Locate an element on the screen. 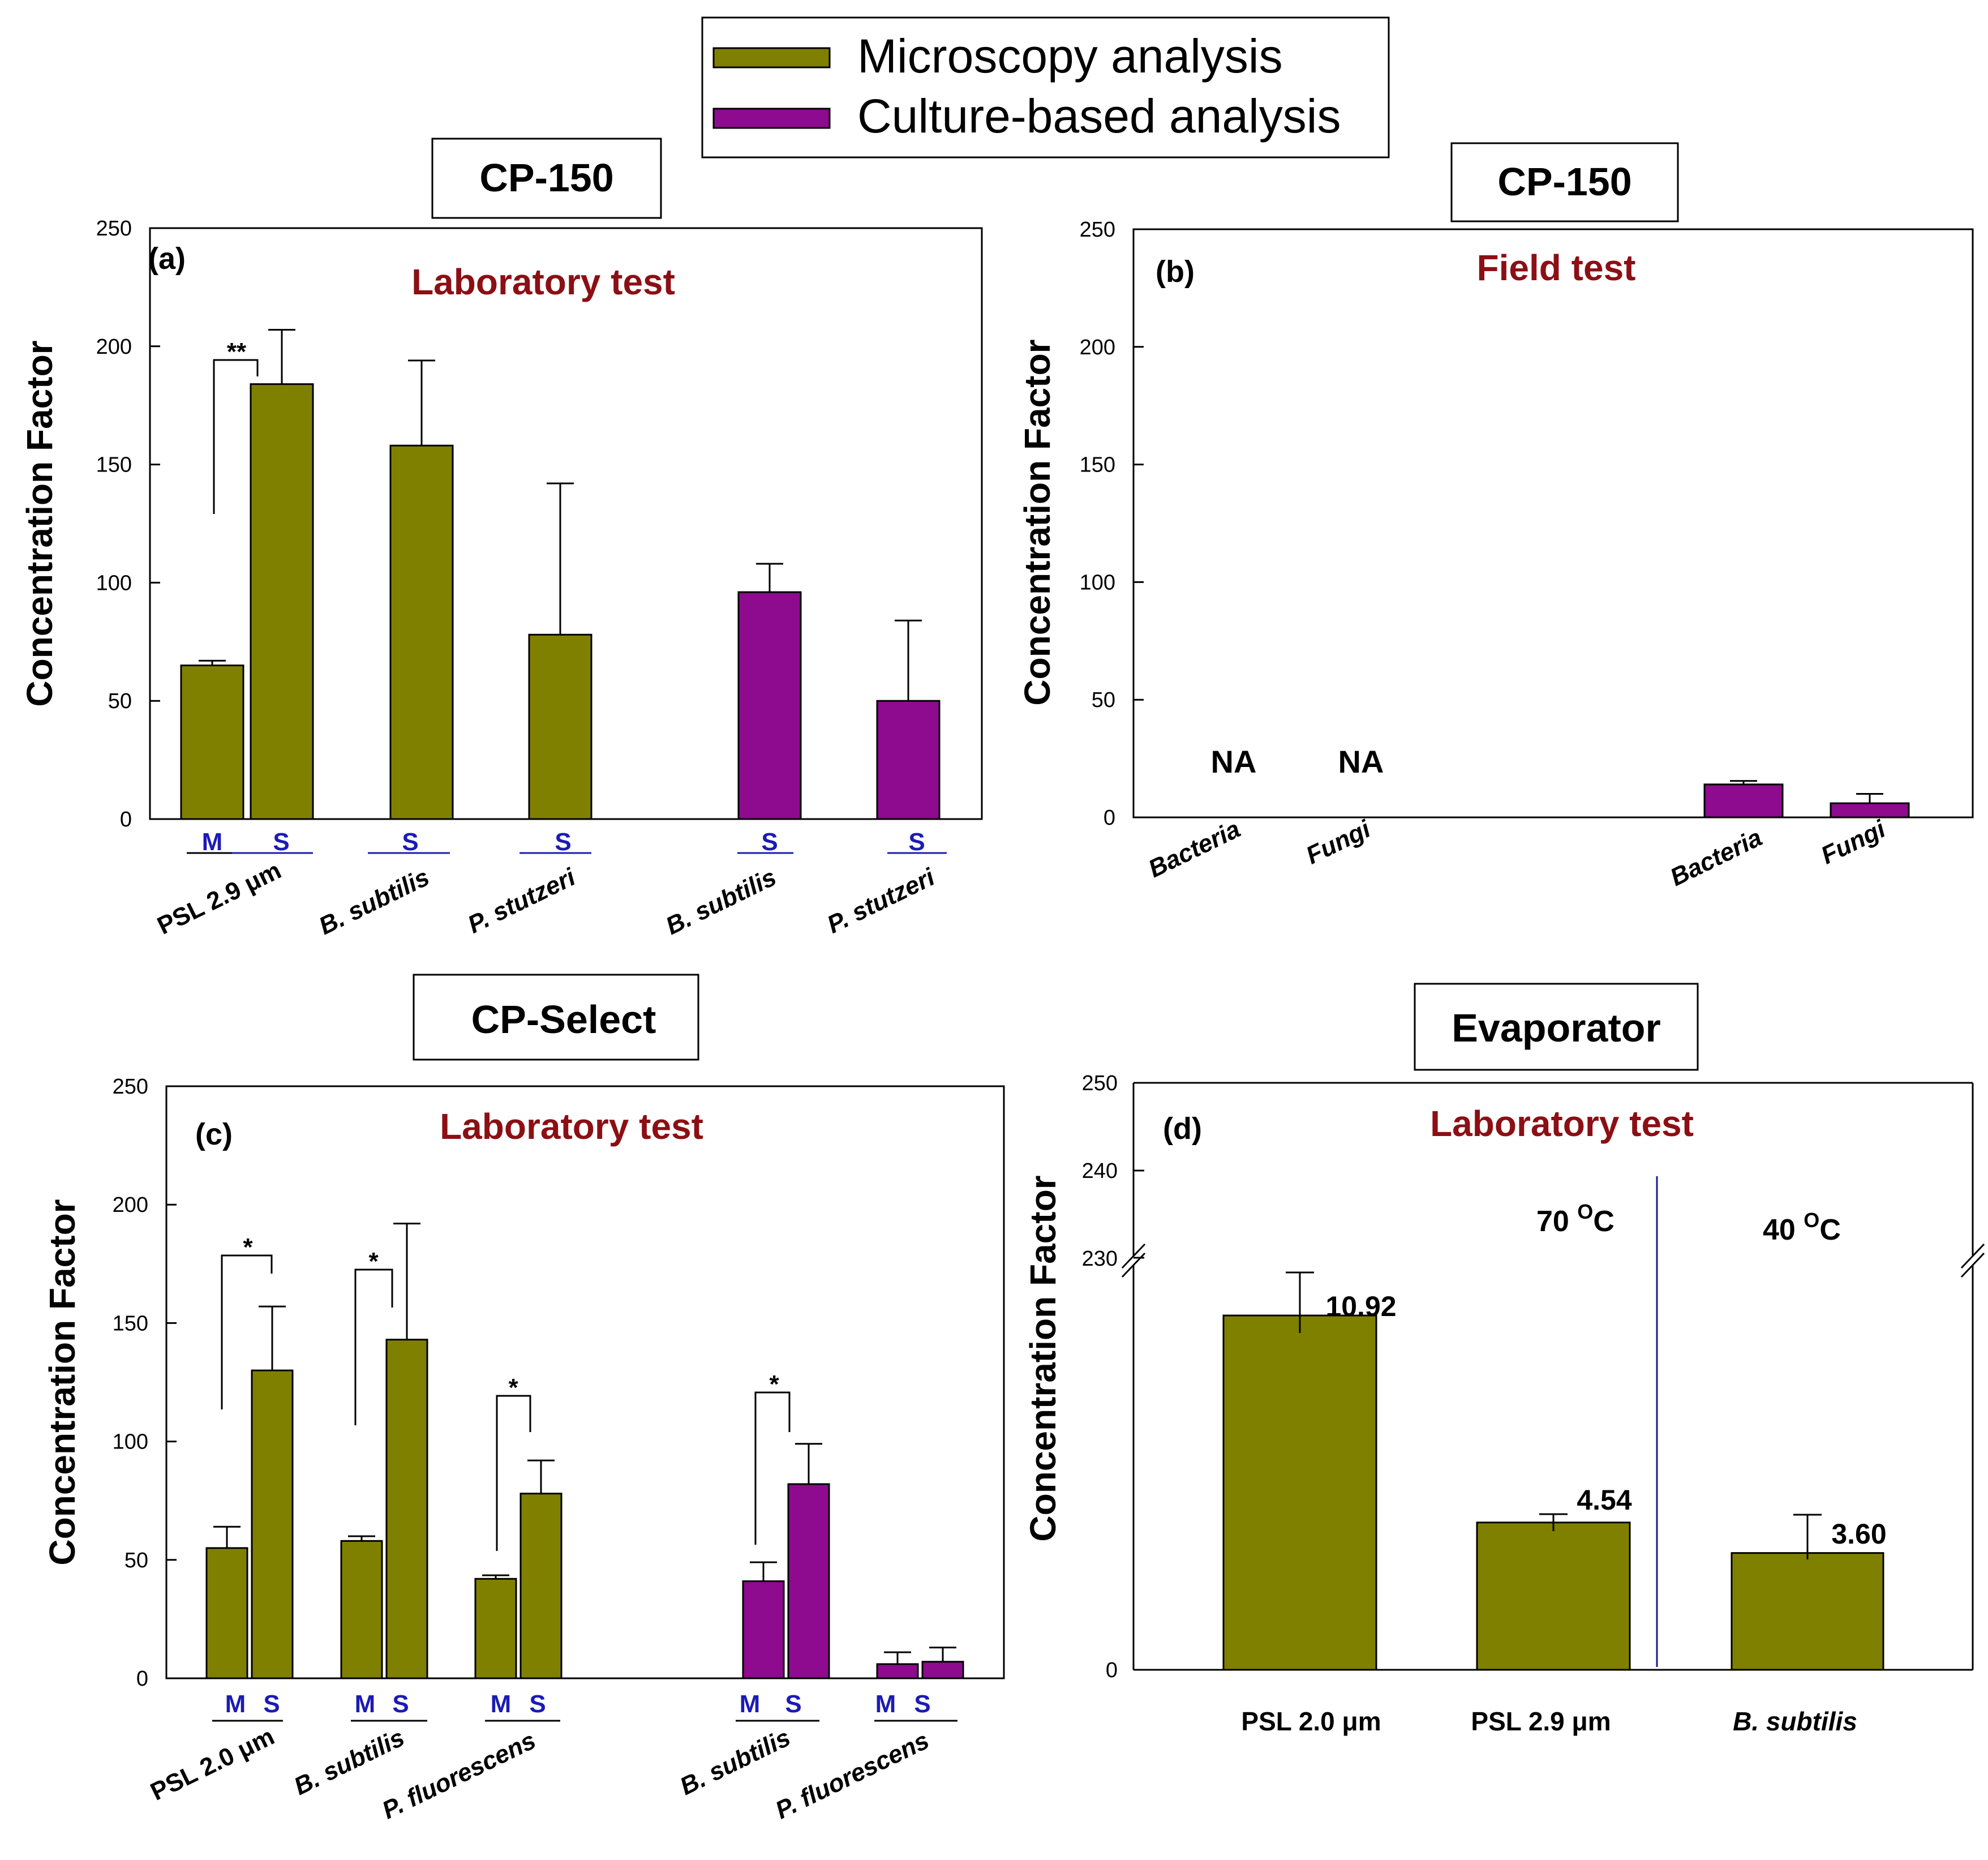 This screenshot has width=1988, height=1860. value-d-psl29: 4.54 is located at coordinates (1604, 1500).